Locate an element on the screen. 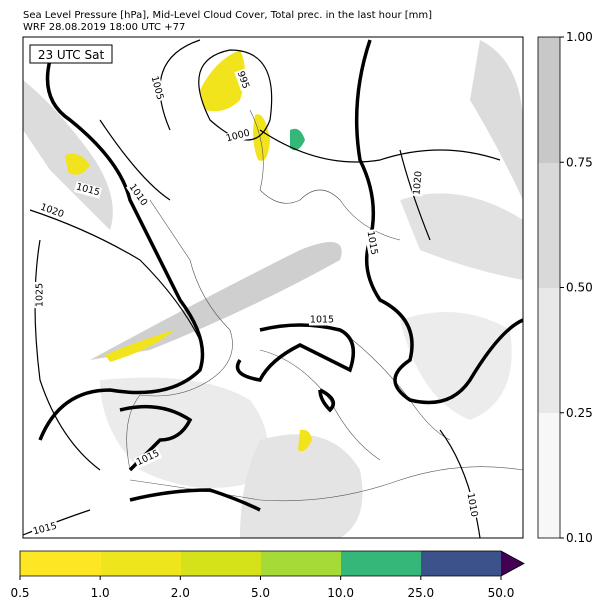 Image resolution: width=613 pixels, height=614 pixels. precip-colorbar: 0.5 1.0 2.0 5.0 10.0 25.0 50.0 is located at coordinates (267, 575).